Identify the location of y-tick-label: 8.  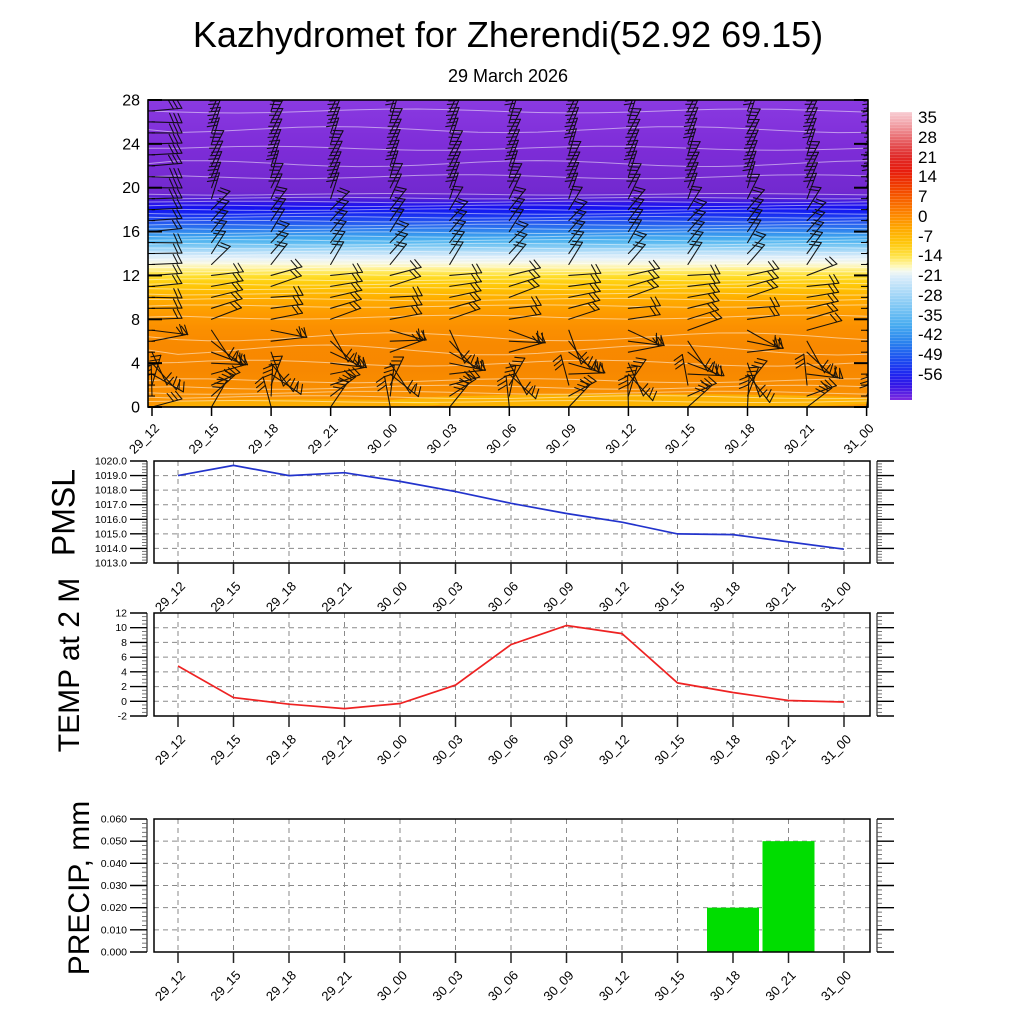
(124, 643).